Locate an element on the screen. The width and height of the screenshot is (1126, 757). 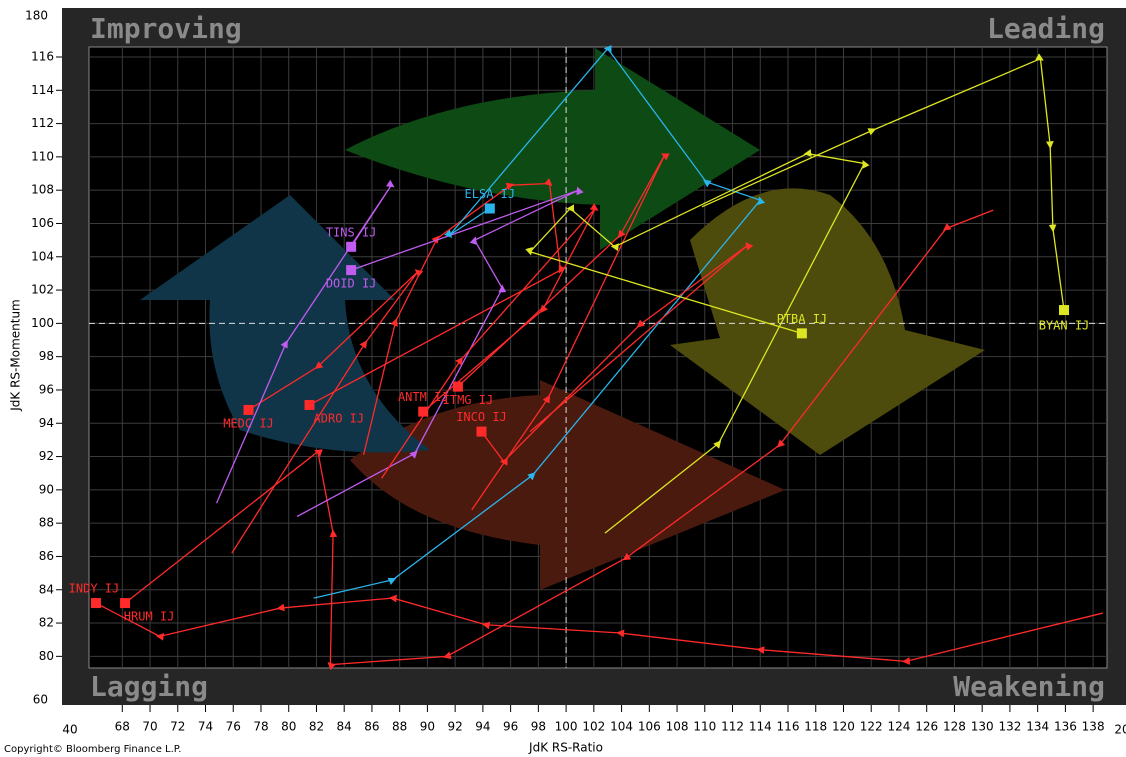
series-label: DOID IJ is located at coordinates (351, 284).